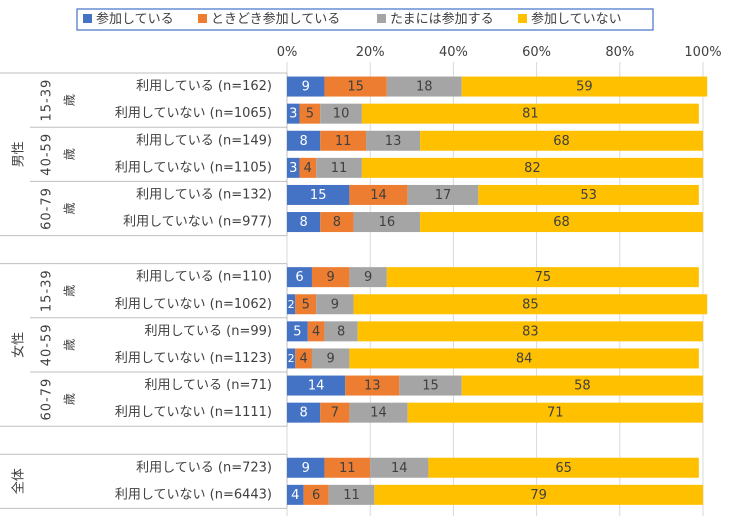  I want to click on legend-label: 参加している, so click(135, 19).